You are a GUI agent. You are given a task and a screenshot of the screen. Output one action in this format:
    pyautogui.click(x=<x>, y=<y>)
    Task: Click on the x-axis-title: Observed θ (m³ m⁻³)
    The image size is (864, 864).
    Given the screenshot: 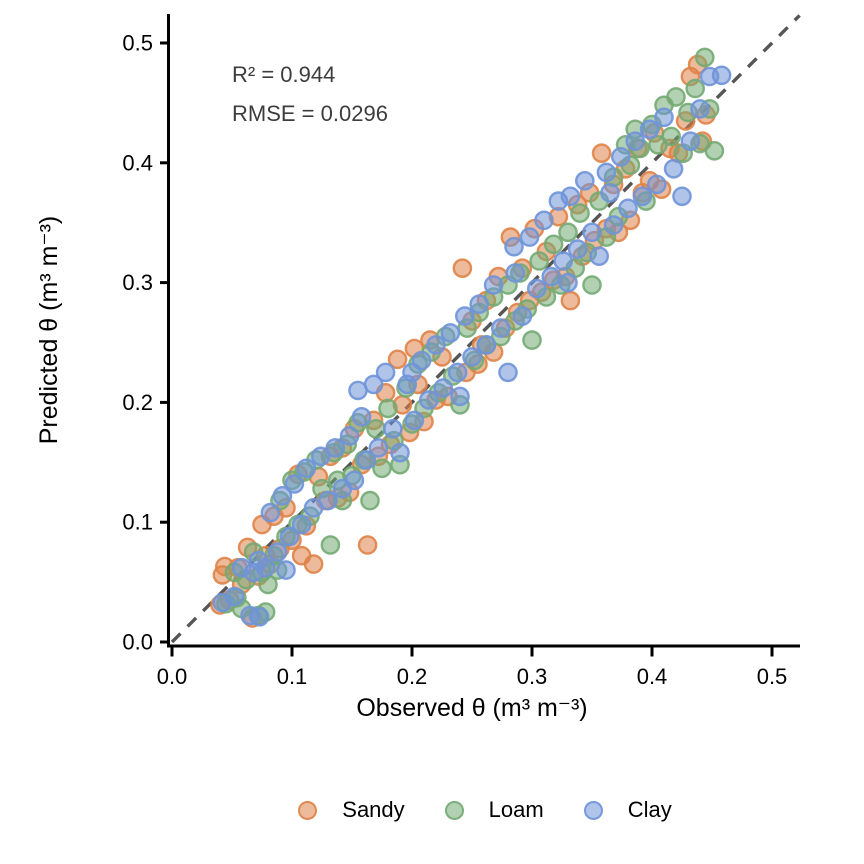 What is the action you would take?
    pyautogui.click(x=472, y=708)
    